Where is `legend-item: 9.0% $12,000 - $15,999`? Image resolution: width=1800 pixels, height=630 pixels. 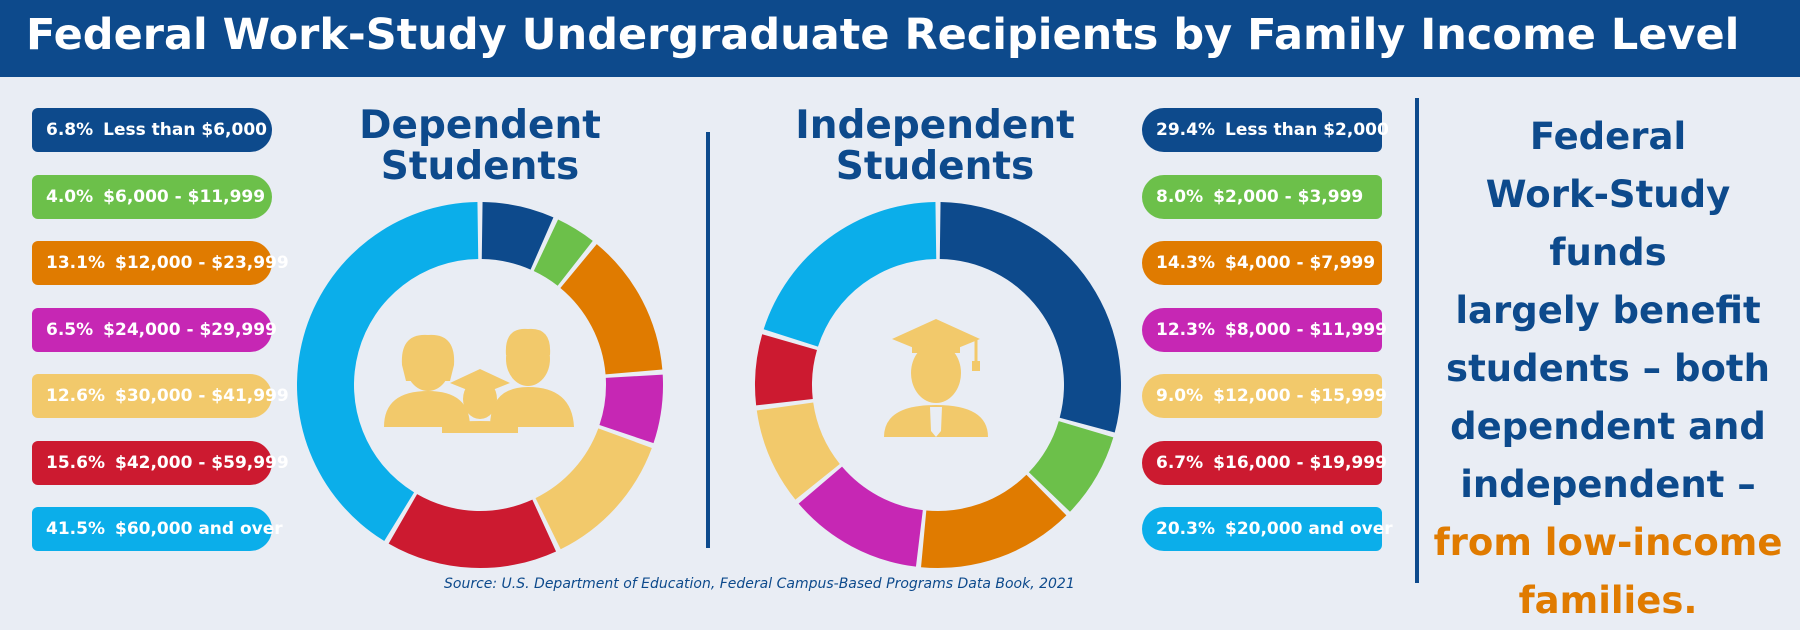
legend-item: 9.0% $12,000 - $15,999 is located at coordinates (1264, 396).